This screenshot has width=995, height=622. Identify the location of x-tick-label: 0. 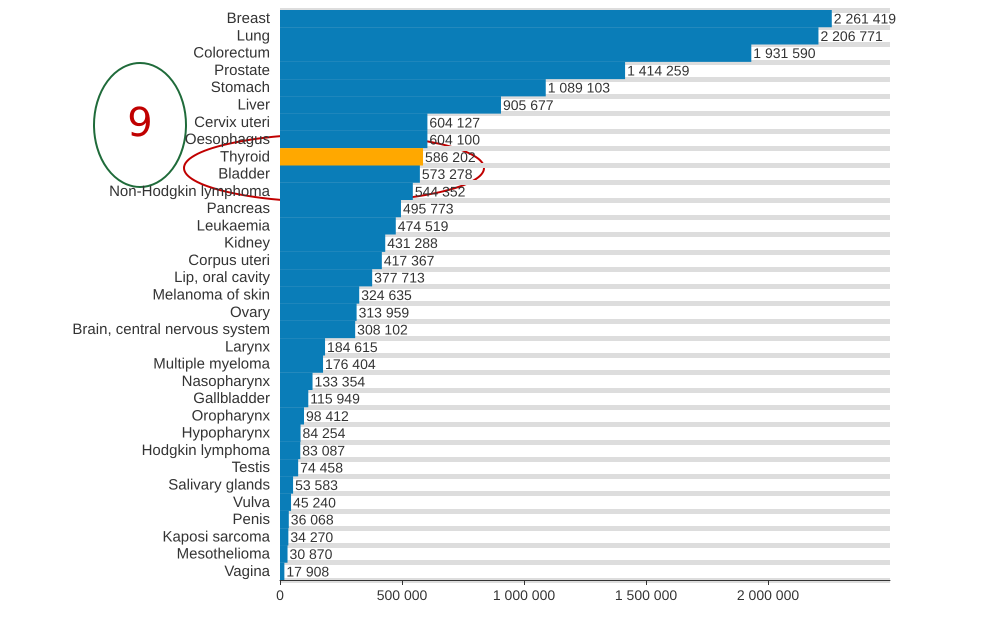
(280, 595).